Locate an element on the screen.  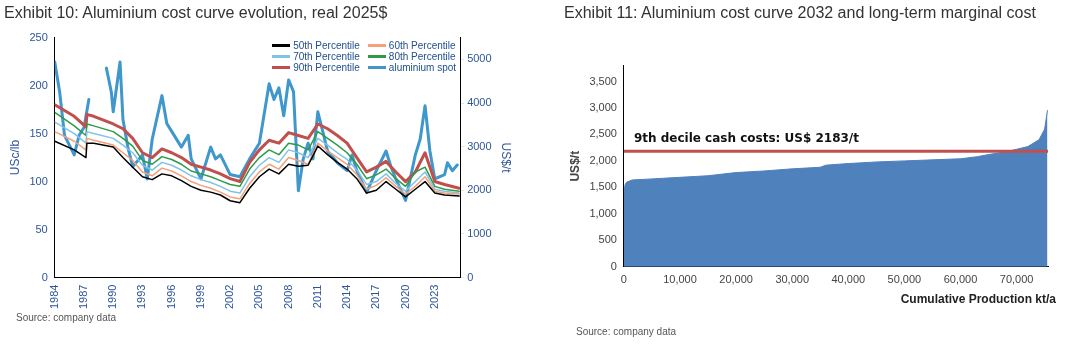
y-tick-label: 2,500 is located at coordinates (603, 133).